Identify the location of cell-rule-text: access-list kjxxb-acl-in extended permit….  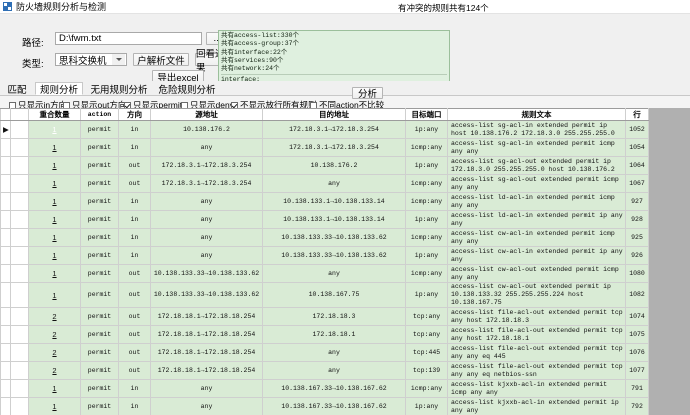
(536, 388).